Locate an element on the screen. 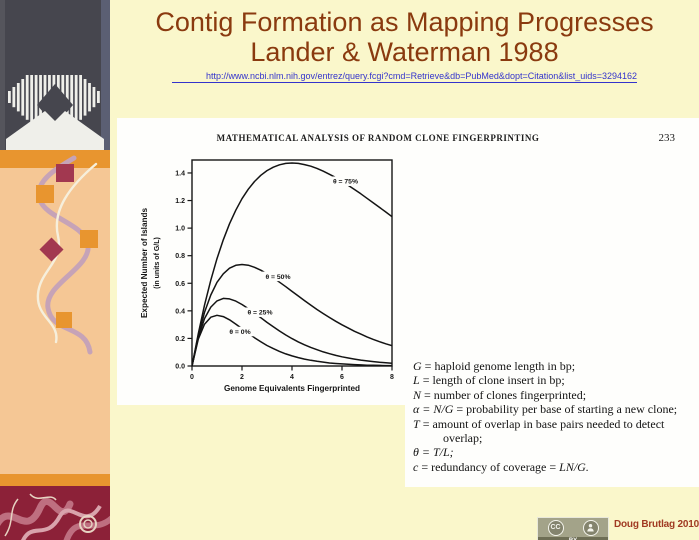  curve-label-theta-50: θ = 50% is located at coordinates (278, 276).